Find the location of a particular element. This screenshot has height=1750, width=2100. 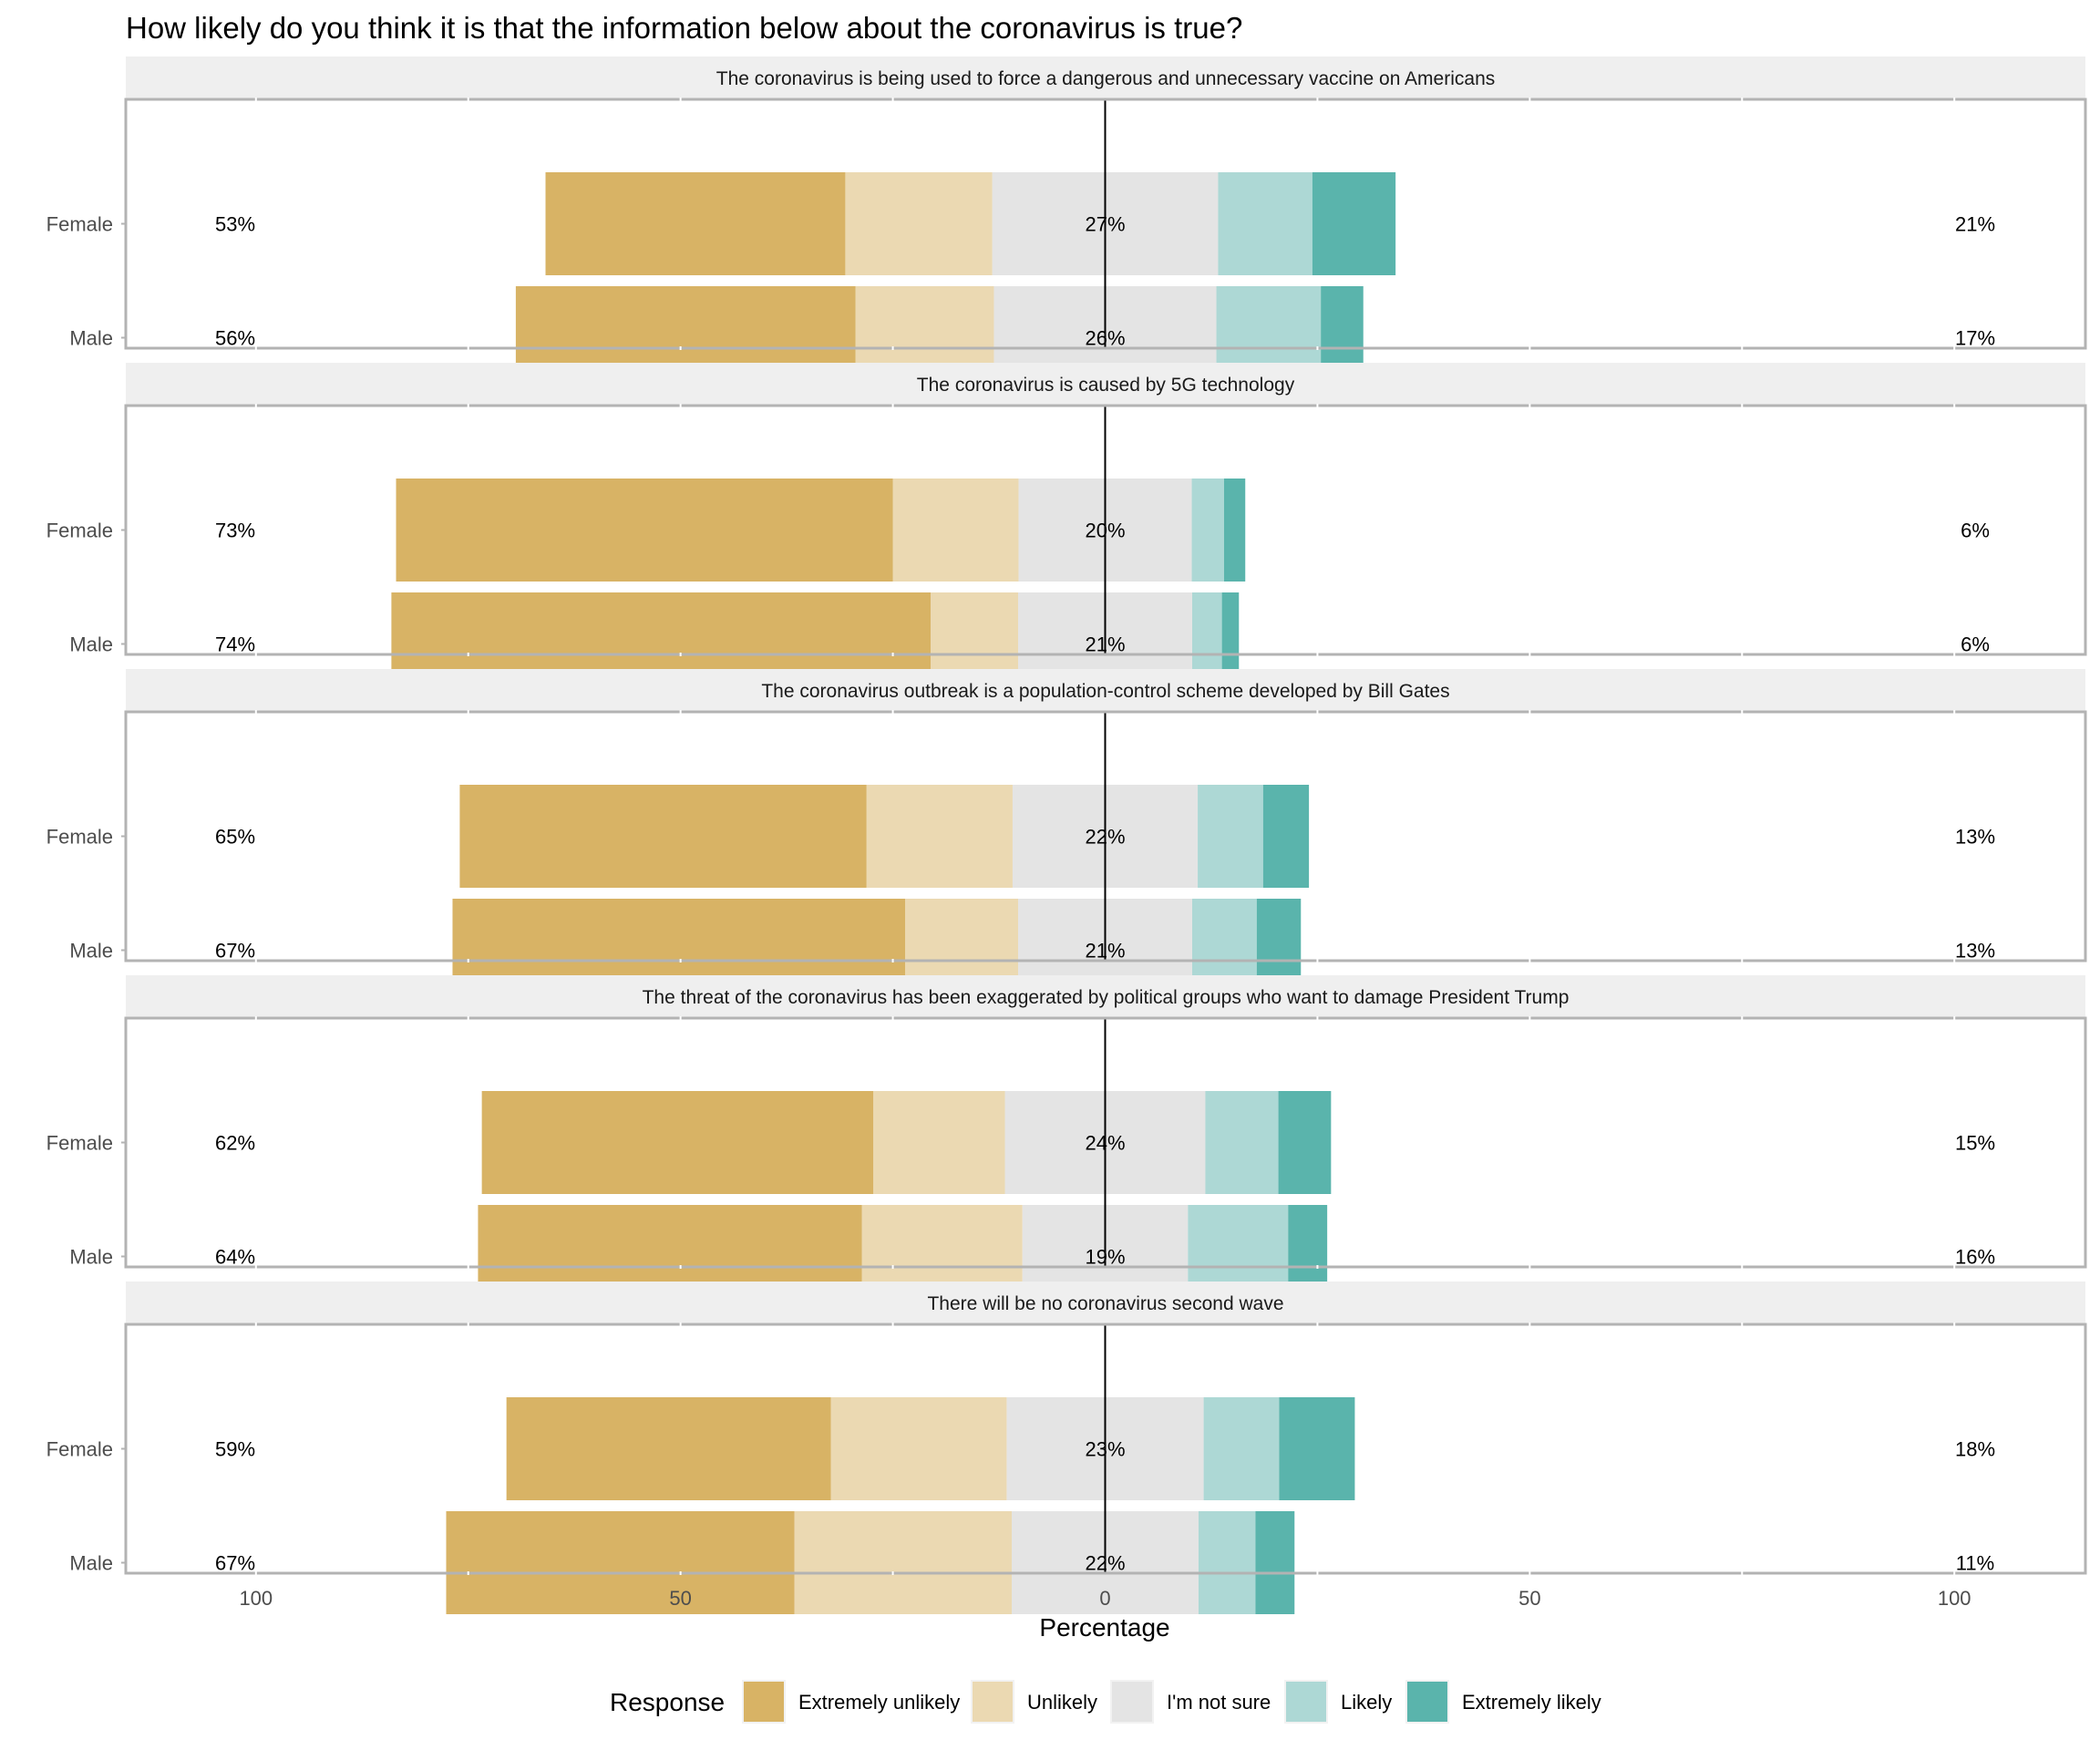

legend-label: Unlikely is located at coordinates (1062, 1703).